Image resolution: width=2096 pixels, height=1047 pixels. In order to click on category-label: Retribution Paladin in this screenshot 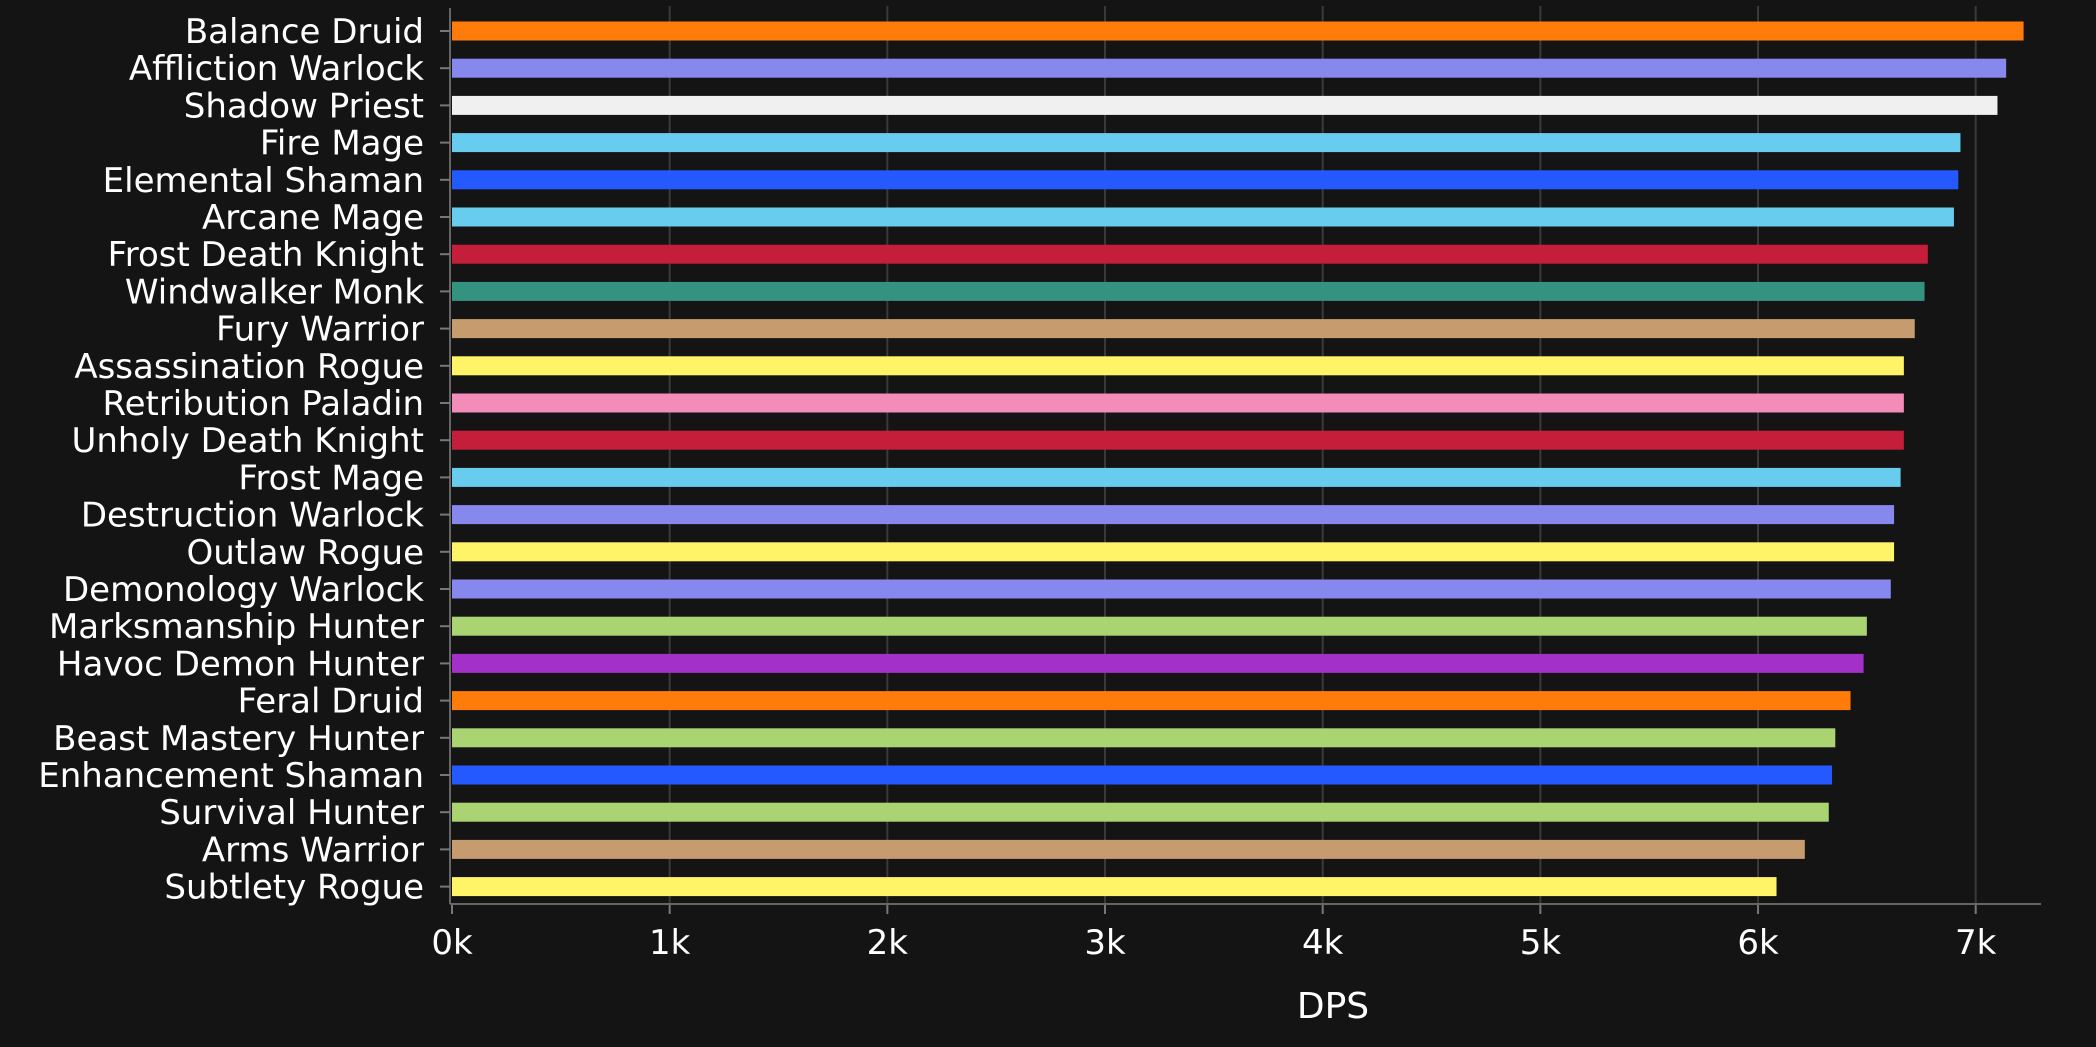, I will do `click(263, 404)`.